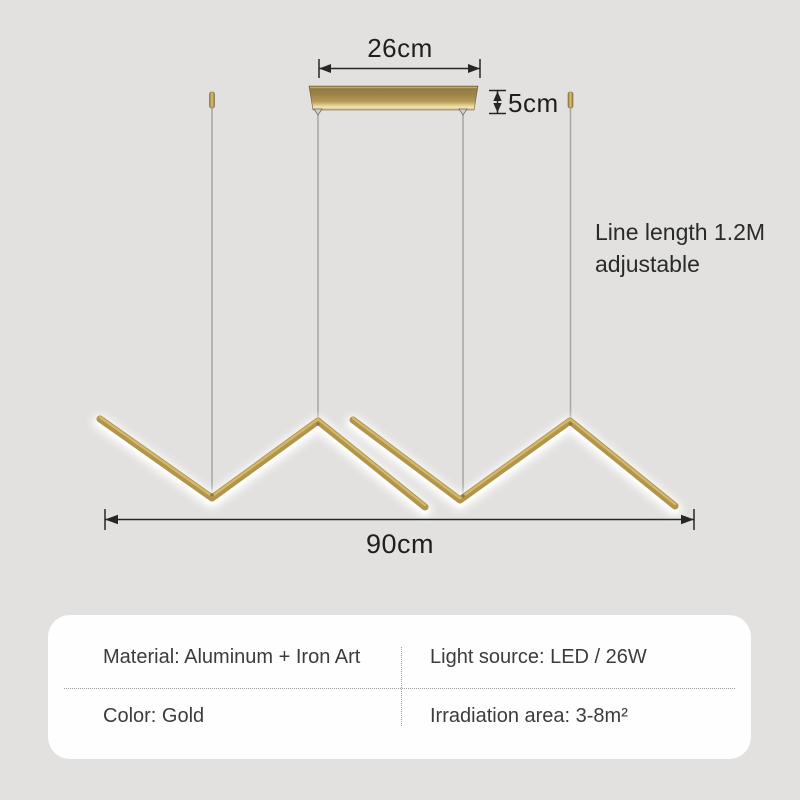 The image size is (800, 800). I want to click on spec-material: Material: Aluminum + Iron Art, so click(232, 657).